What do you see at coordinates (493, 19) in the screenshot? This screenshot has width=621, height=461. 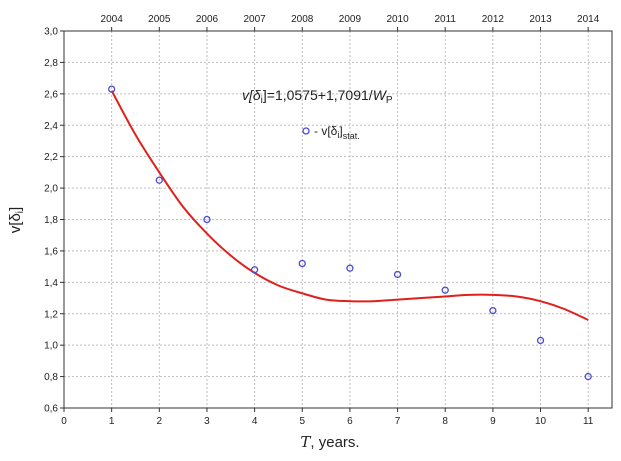 I see `top-tick-label: 2012` at bounding box center [493, 19].